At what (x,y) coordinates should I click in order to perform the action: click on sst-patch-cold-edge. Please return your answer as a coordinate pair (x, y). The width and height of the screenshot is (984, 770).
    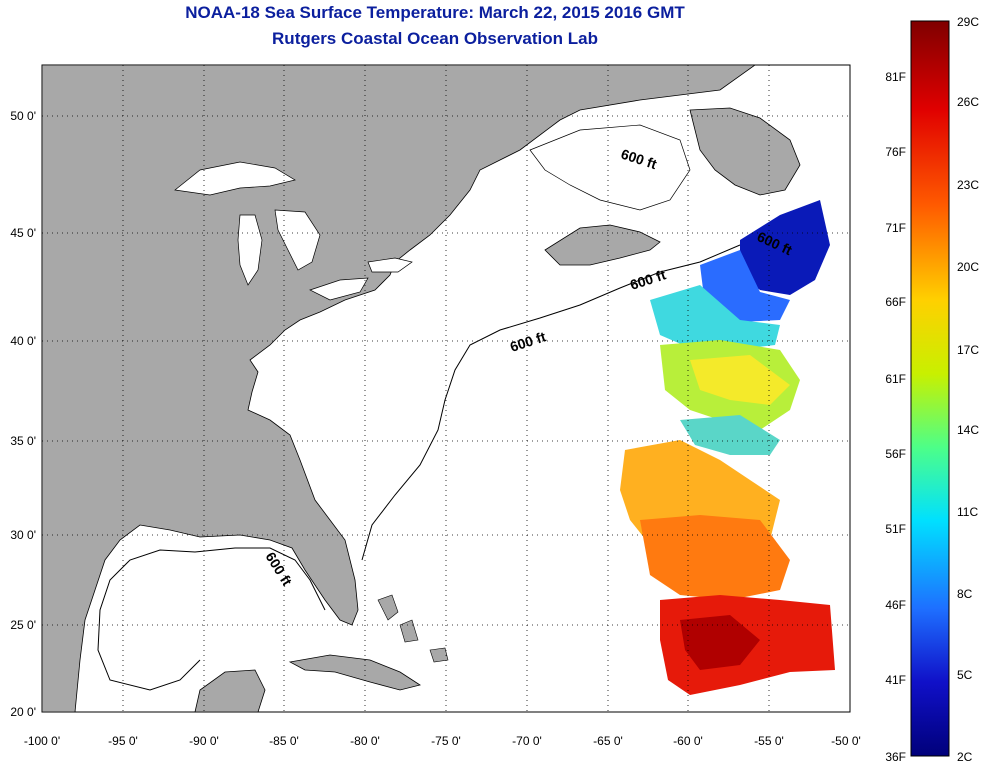
    Looking at the image, I should click on (745, 286).